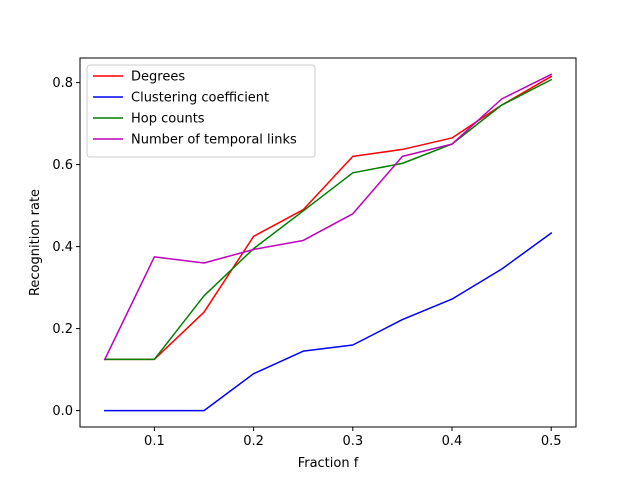 This screenshot has height=480, width=640. Describe the element at coordinates (200, 98) in the screenshot. I see `legend-entry-label: Clustering coefficient` at that location.